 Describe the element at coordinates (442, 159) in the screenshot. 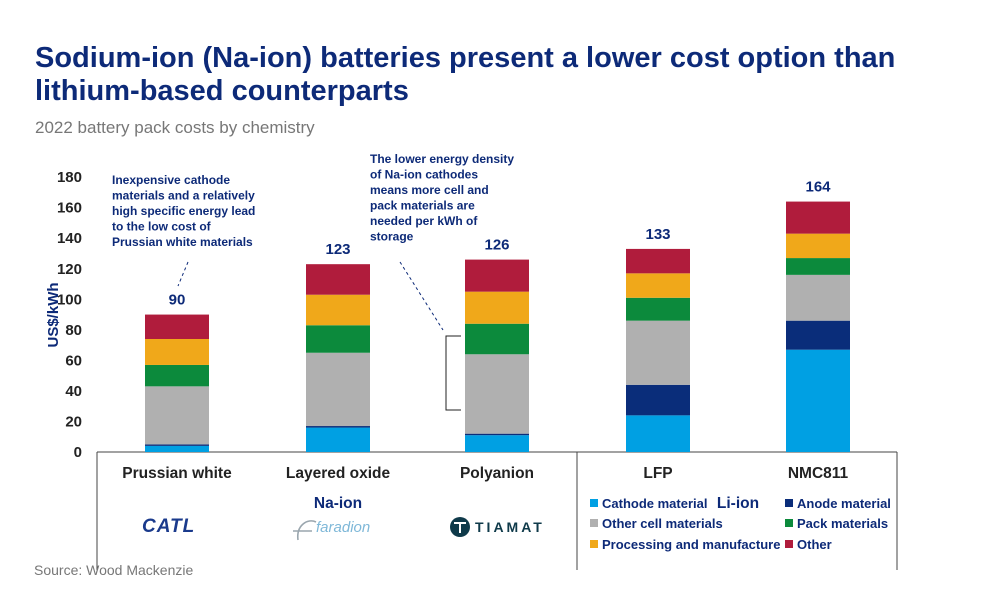

I see `annotation-right-line: The lower energy density` at that location.